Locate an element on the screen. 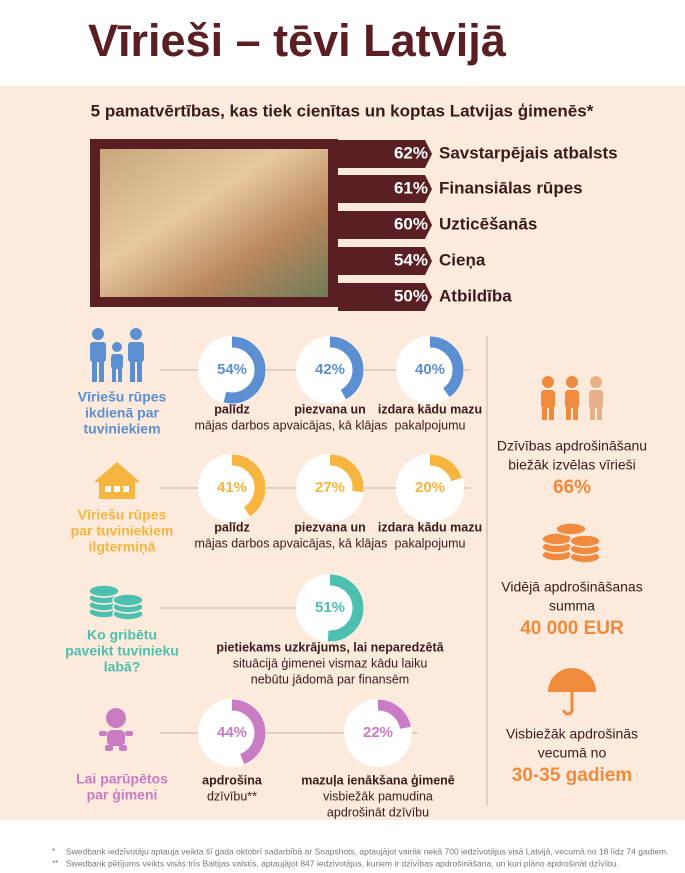 The image size is (685, 873). value-percent: 54% is located at coordinates (411, 259).